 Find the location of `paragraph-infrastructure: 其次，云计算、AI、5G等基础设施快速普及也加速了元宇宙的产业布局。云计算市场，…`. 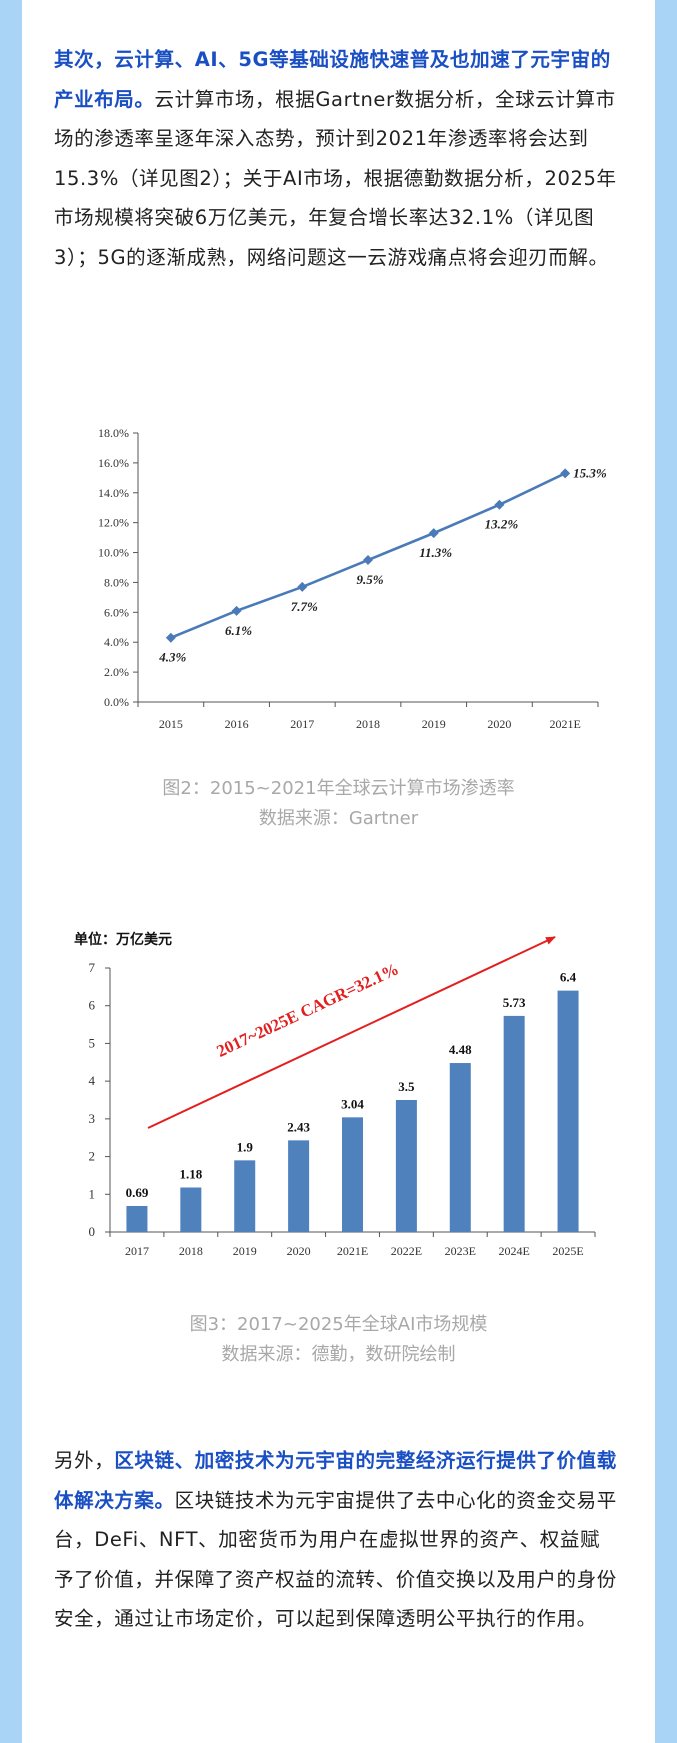

paragraph-infrastructure: 其次，云计算、AI、5G等基础设施快速普及也加速了元宇宙的产业布局。云计算市场，… is located at coordinates (337, 158).